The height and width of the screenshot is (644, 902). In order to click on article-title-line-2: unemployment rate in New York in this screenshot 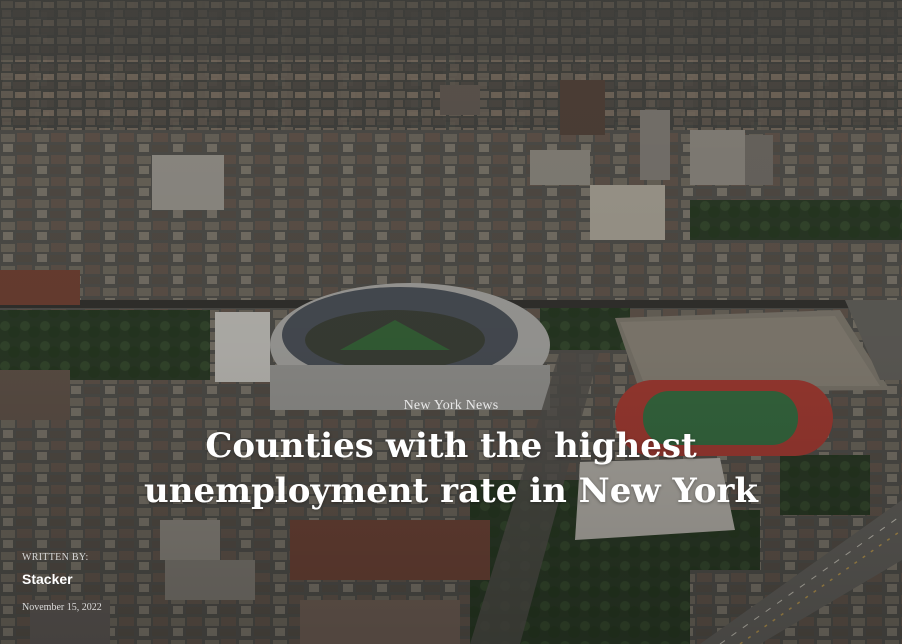, I will do `click(451, 491)`.